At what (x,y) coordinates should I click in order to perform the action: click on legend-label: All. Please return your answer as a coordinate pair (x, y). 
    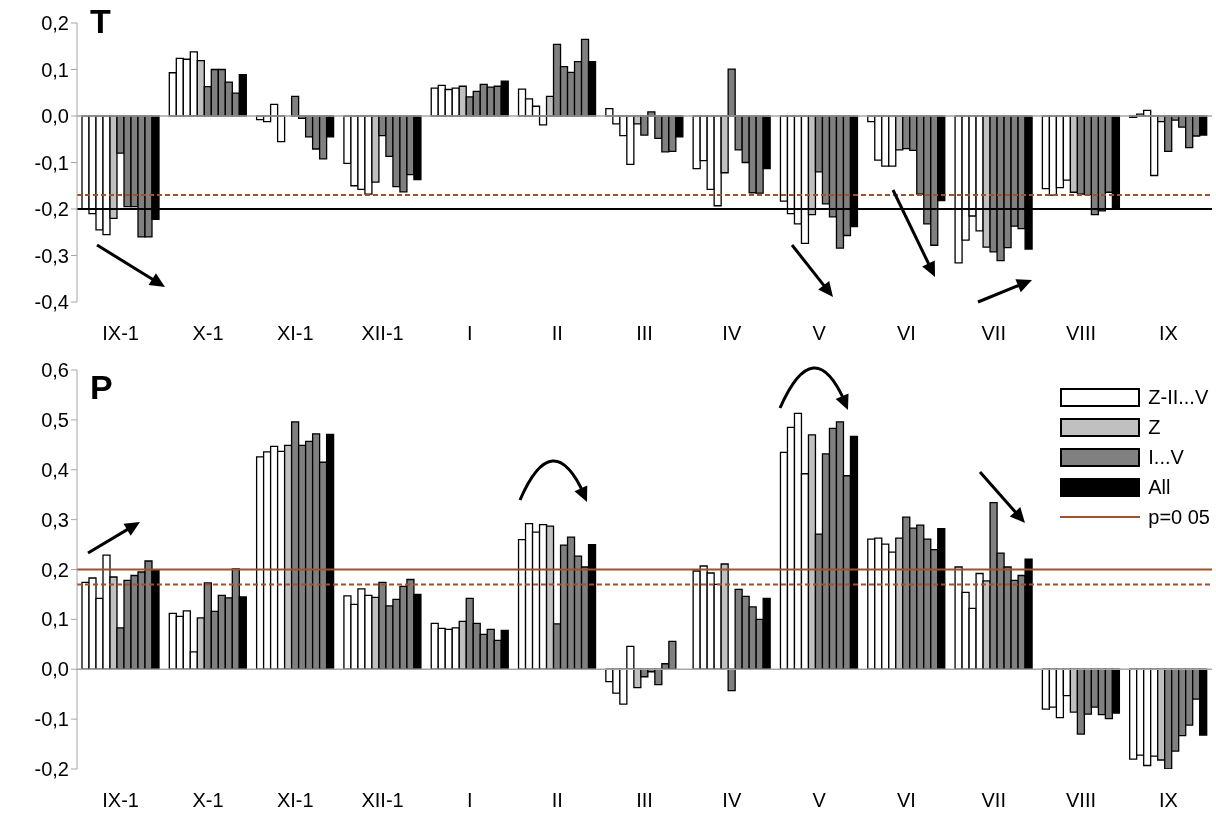
    Looking at the image, I should click on (1159, 487).